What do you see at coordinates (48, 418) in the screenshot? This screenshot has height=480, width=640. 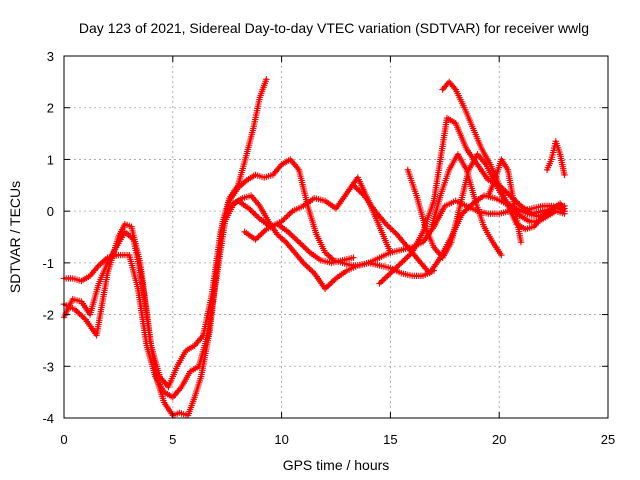 I see `y-tick-label: -4` at bounding box center [48, 418].